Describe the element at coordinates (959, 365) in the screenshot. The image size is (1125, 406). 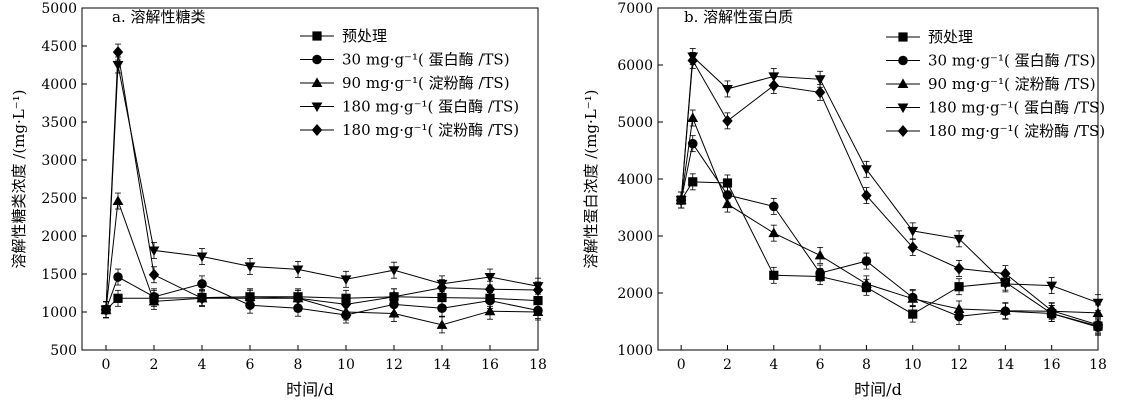
I see `x-tick-label: 12` at that location.